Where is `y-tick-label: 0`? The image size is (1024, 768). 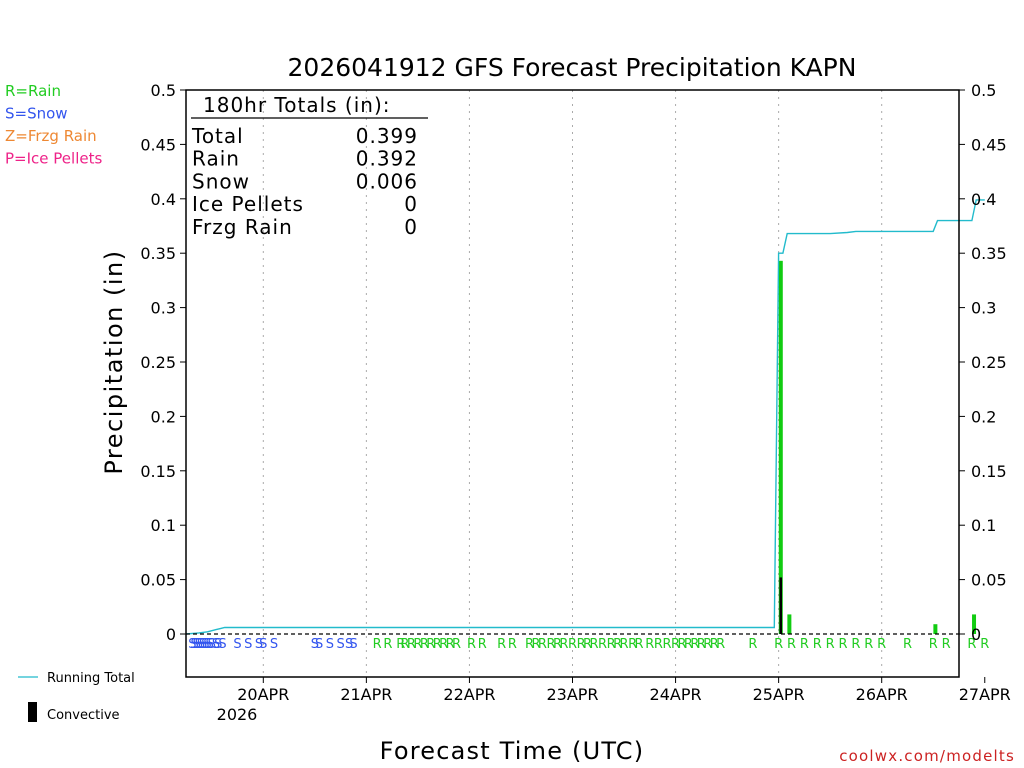
y-tick-label: 0 is located at coordinates (171, 634).